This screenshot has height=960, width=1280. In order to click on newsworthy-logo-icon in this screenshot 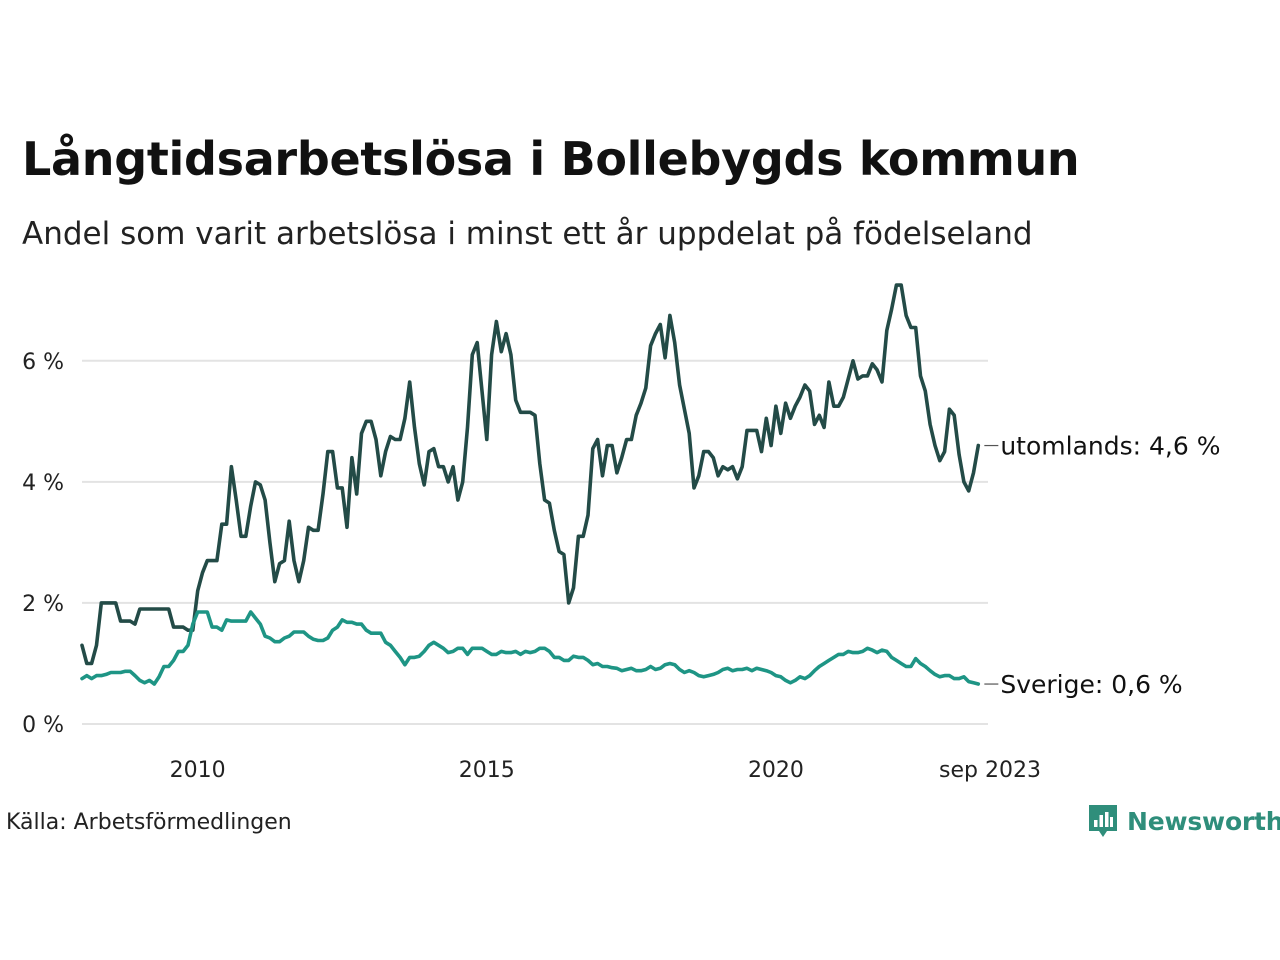, I will do `click(1103, 821)`.